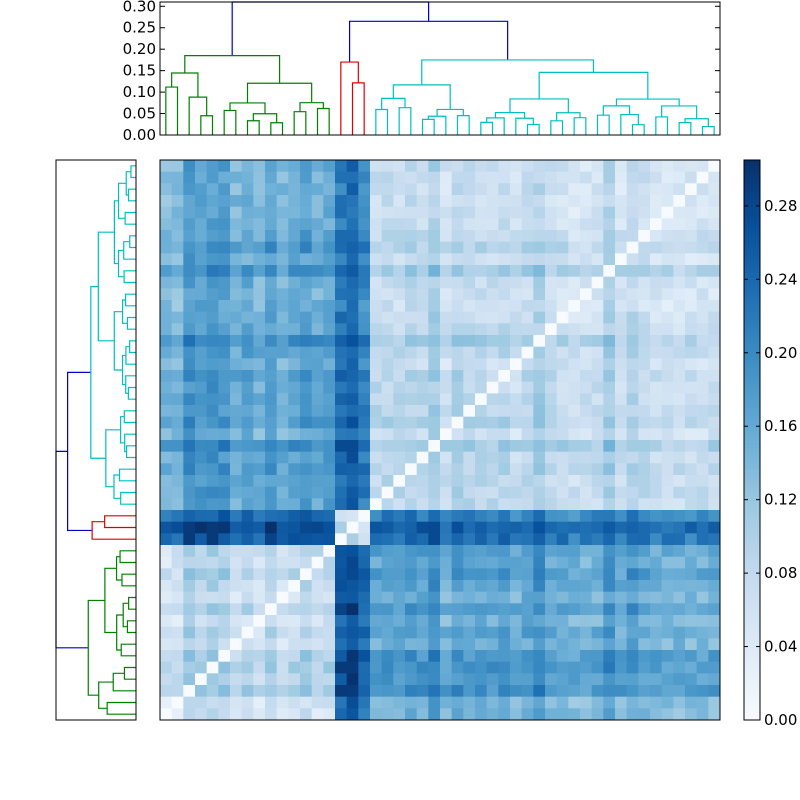 Image resolution: width=800 pixels, height=800 pixels. I want to click on dendrogram-link-ll, so click(96, 647).